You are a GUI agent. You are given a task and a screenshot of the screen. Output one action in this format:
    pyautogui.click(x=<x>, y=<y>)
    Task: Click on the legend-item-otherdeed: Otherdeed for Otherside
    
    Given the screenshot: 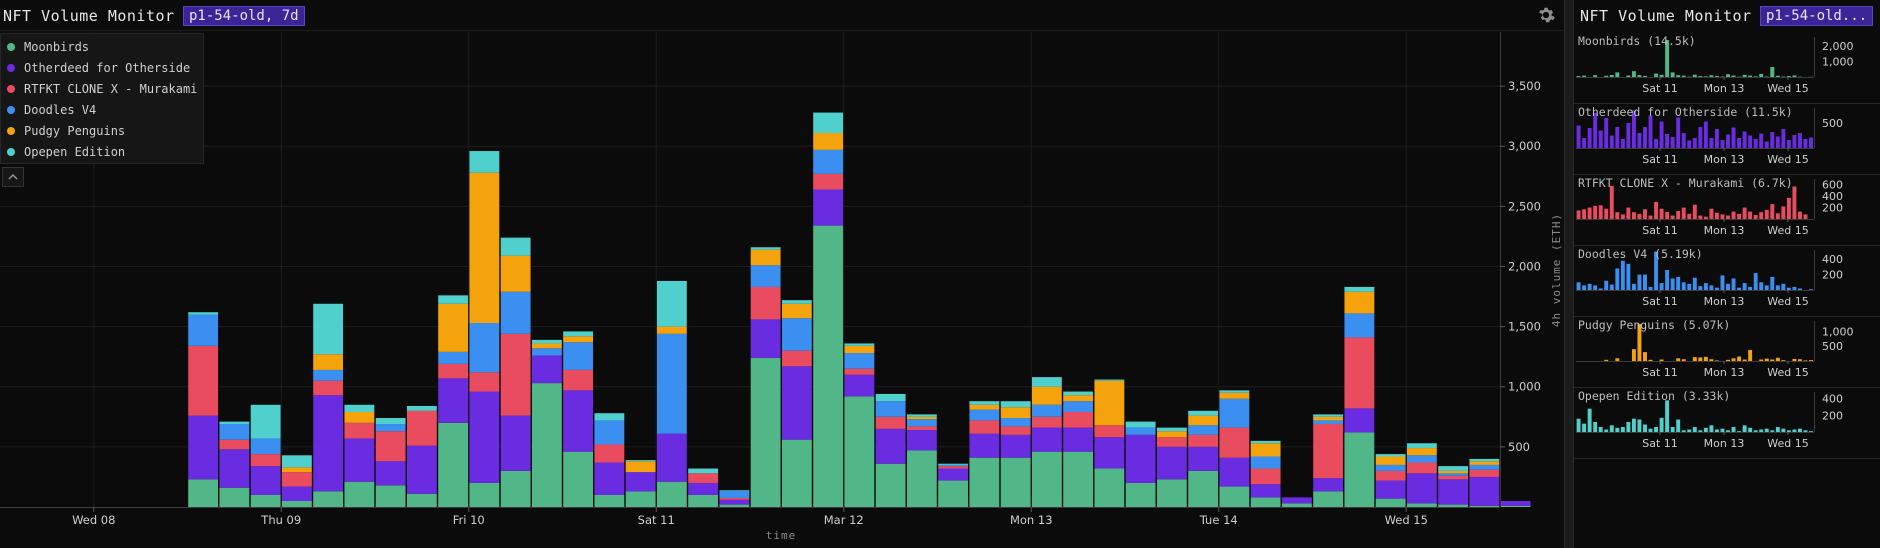 What is the action you would take?
    pyautogui.click(x=98, y=68)
    